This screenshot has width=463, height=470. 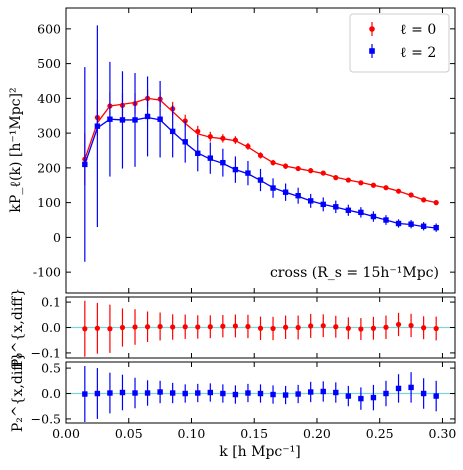 I want to click on legend-entry-ell0: ℓ = 0, so click(x=402, y=30).